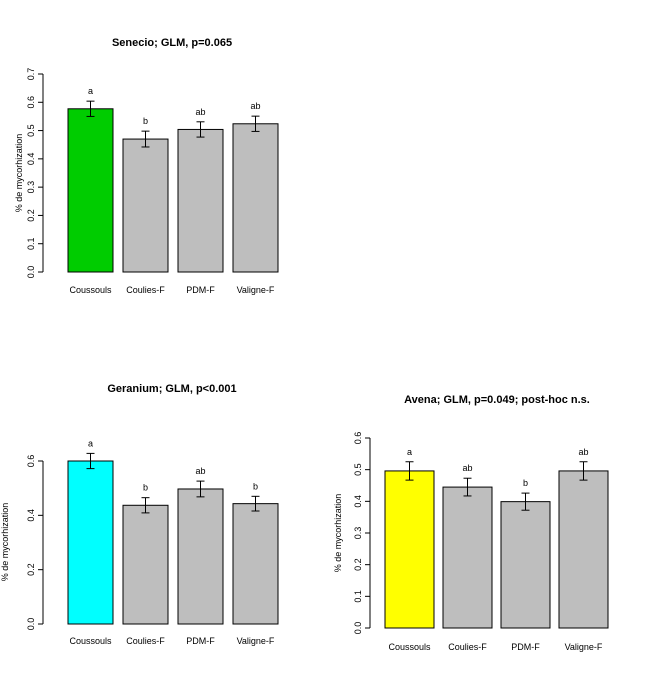 This screenshot has height=677, width=650. Describe the element at coordinates (171, 389) in the screenshot. I see `chart-title: Geranium; GLM, p<0.001` at that location.